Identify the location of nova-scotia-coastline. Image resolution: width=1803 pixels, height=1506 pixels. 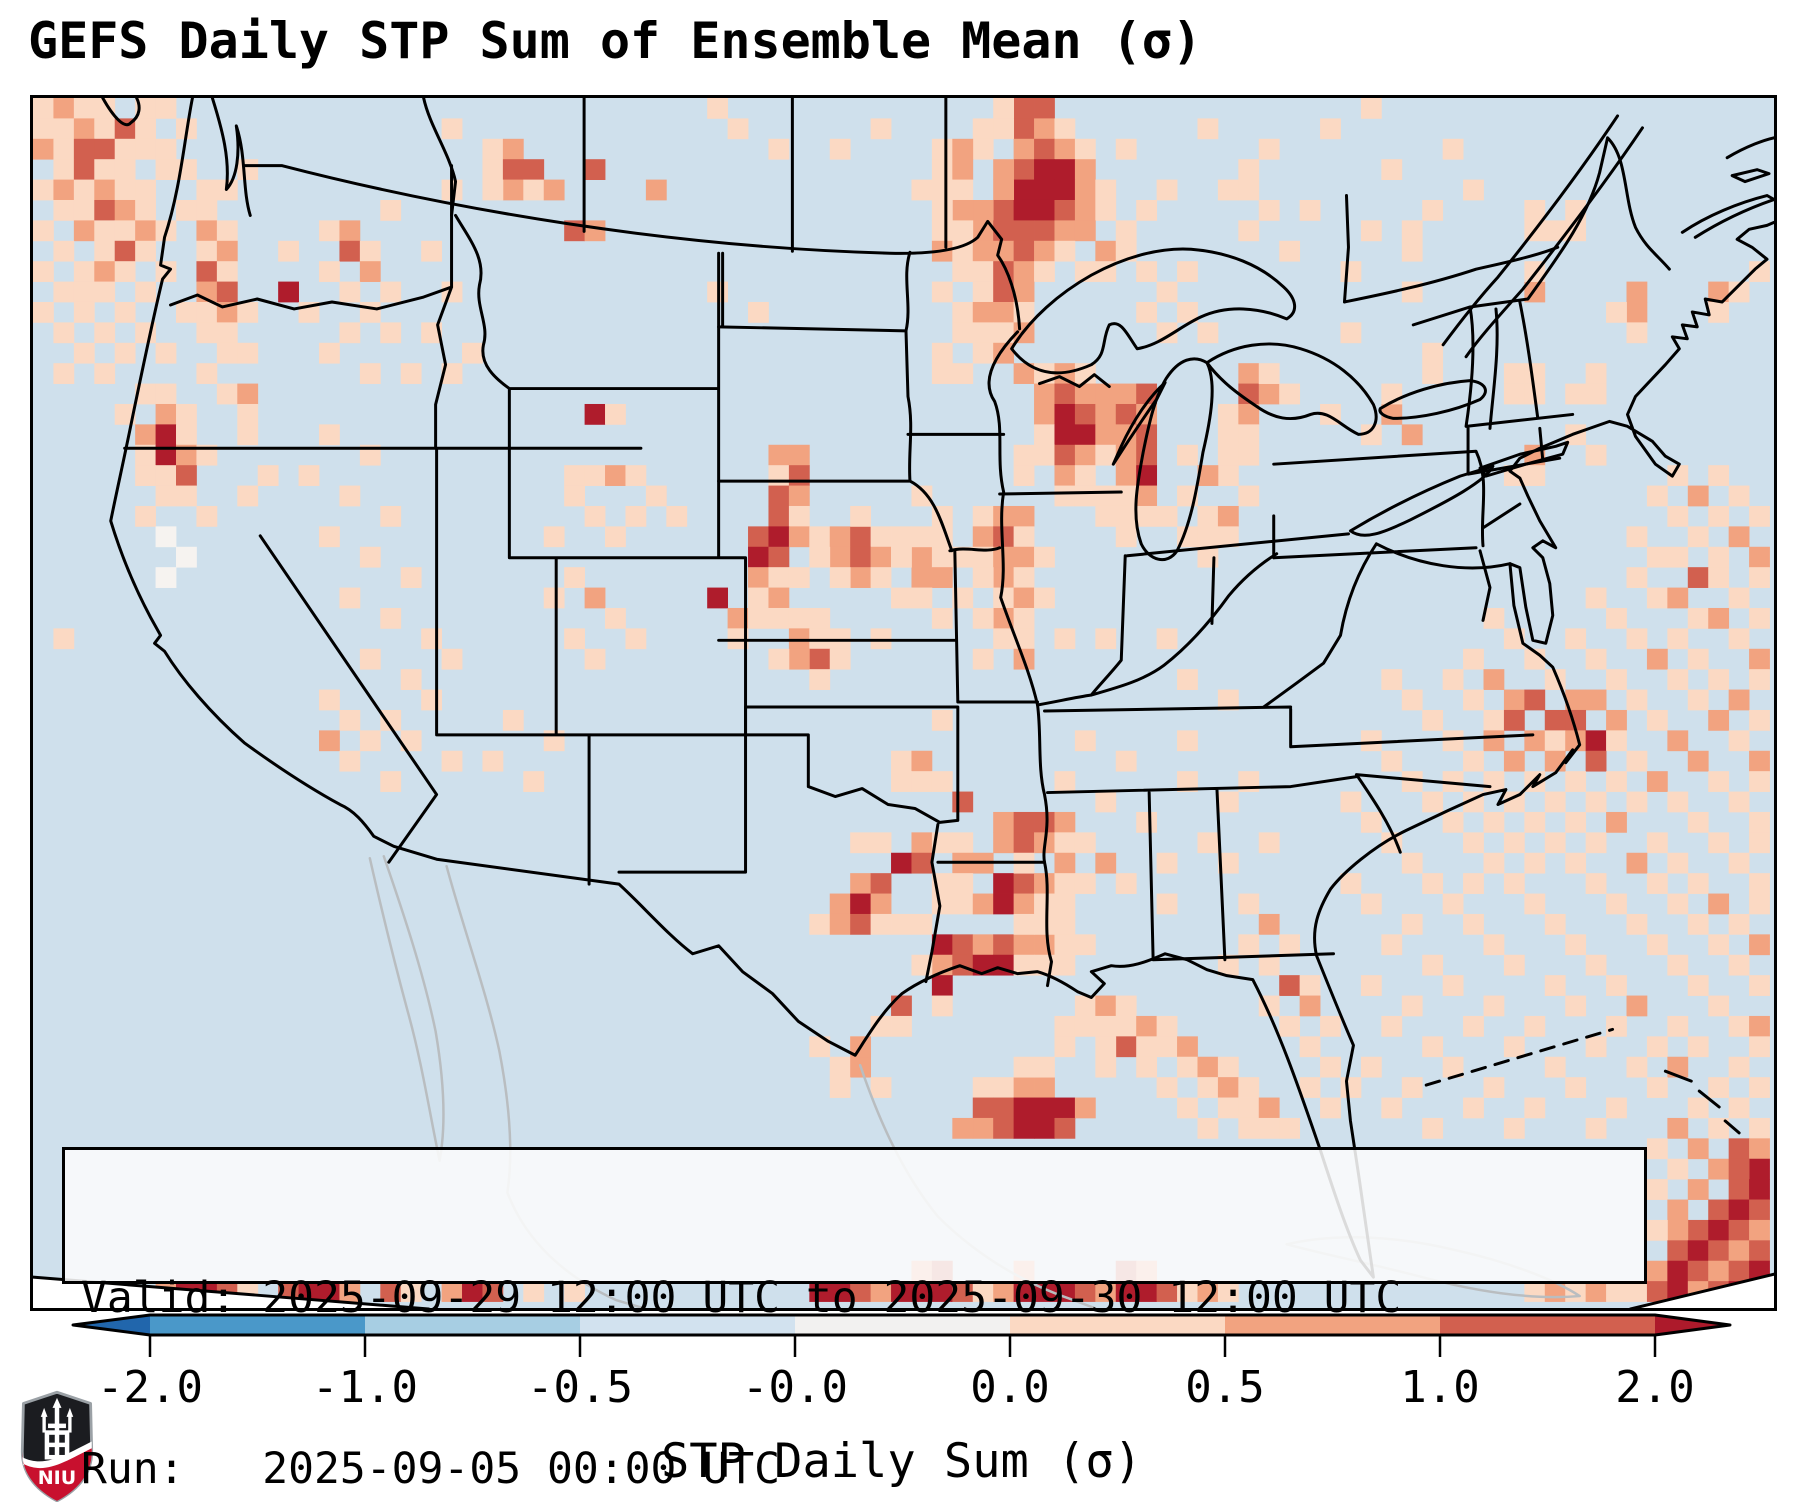
(1727, 216).